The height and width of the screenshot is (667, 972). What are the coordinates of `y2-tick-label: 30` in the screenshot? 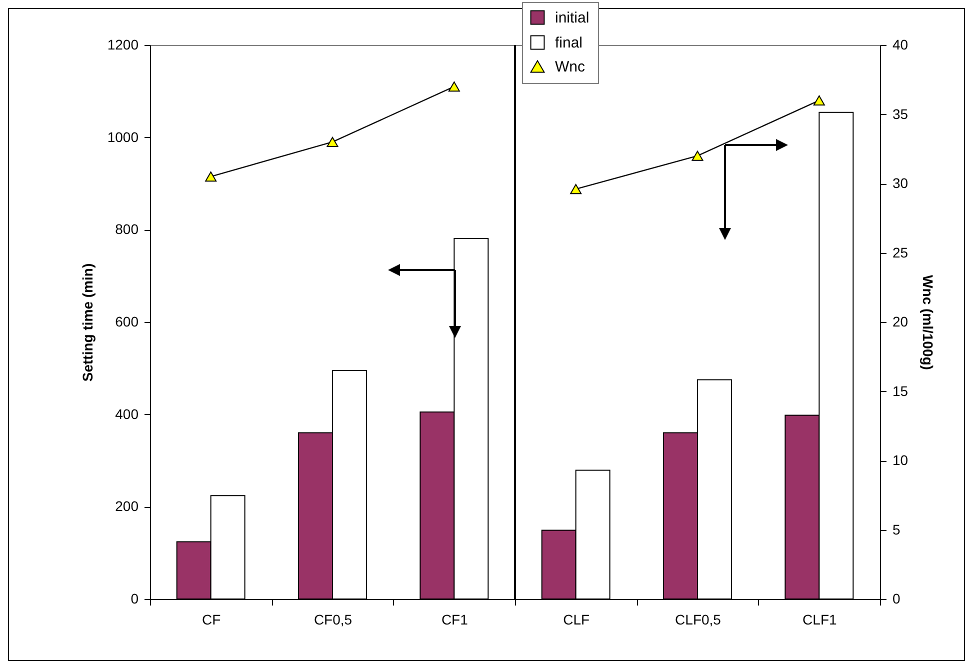 It's located at (900, 183).